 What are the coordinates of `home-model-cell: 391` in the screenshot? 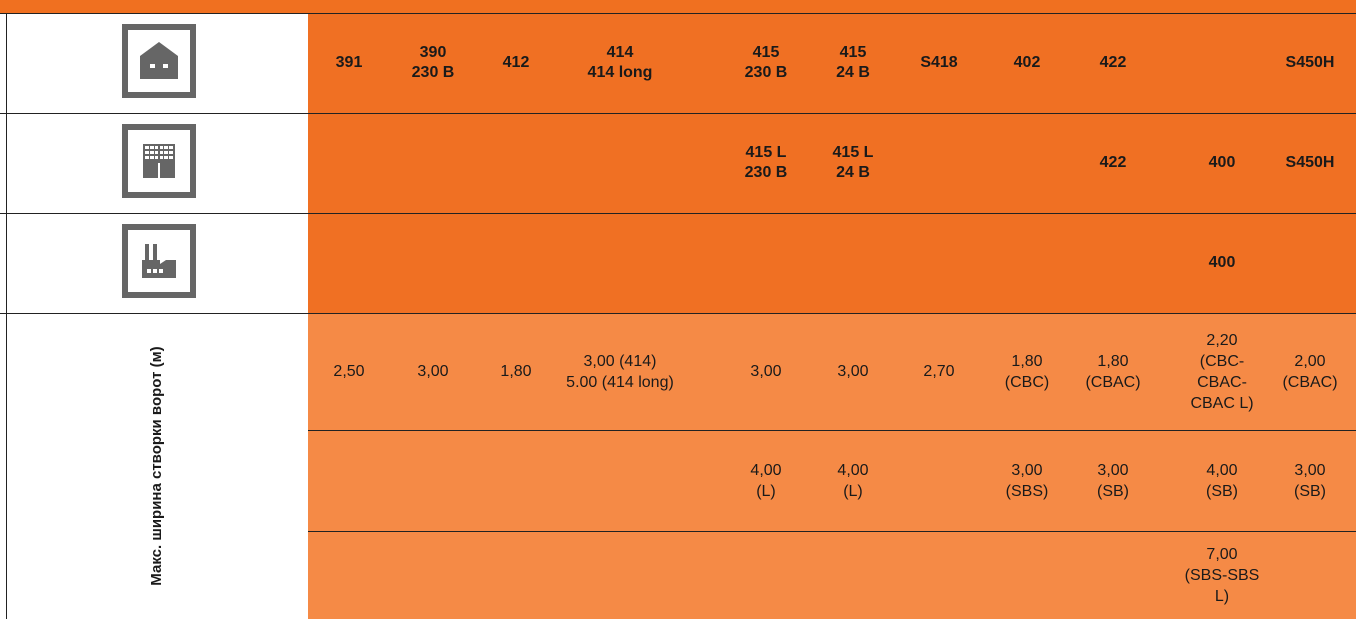 It's located at (349, 62).